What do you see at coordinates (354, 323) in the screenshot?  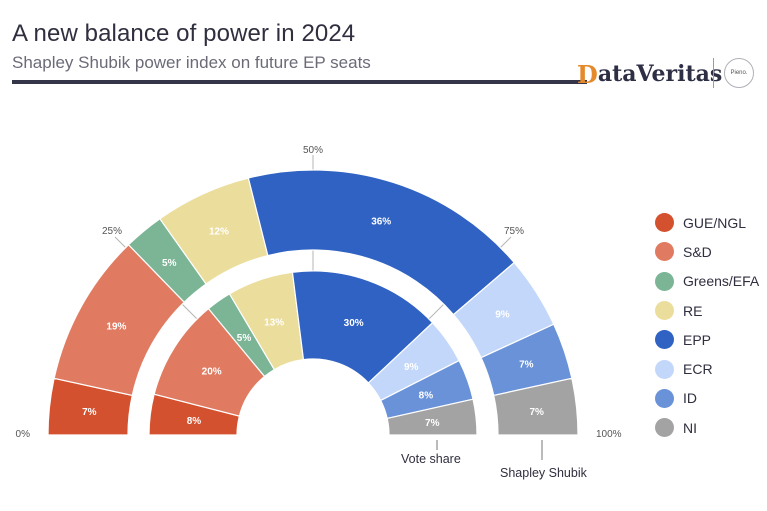 I see `vote-share-value-label: 30%` at bounding box center [354, 323].